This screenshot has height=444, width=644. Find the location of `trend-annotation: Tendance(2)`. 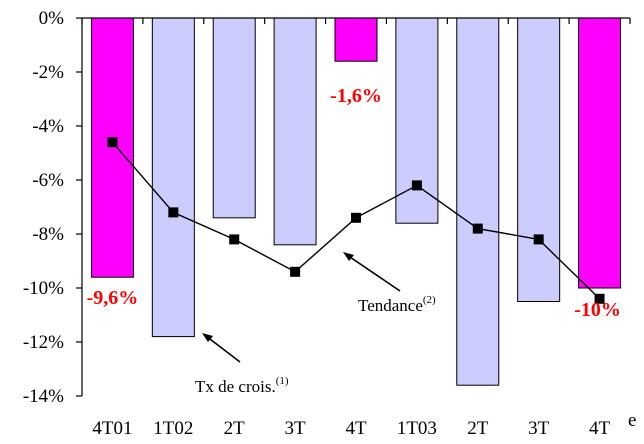

trend-annotation: Tendance(2) is located at coordinates (397, 304).